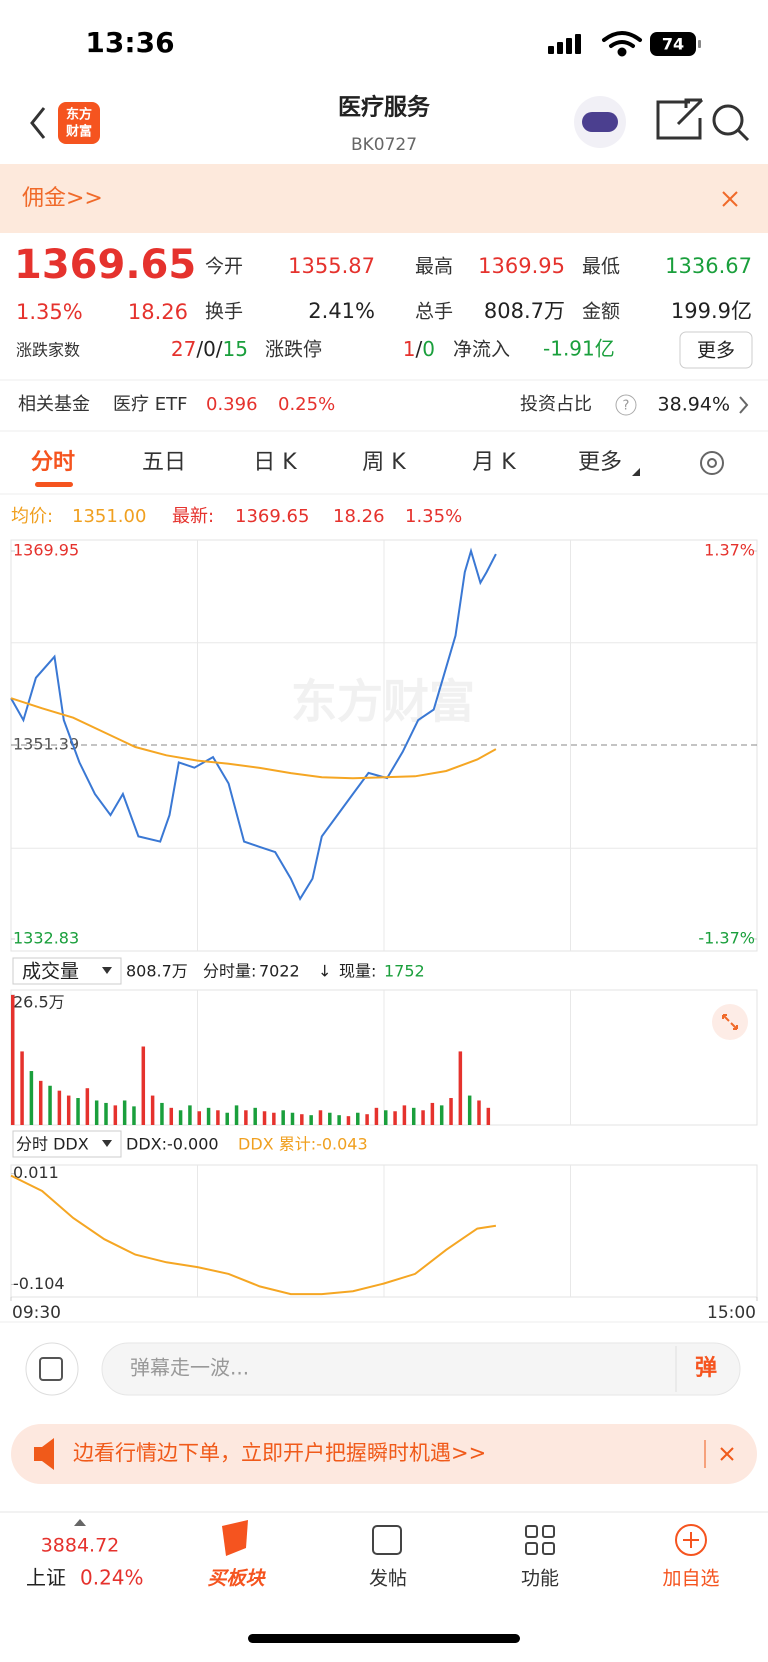  I want to click on comment-button: 弹, so click(706, 1368).